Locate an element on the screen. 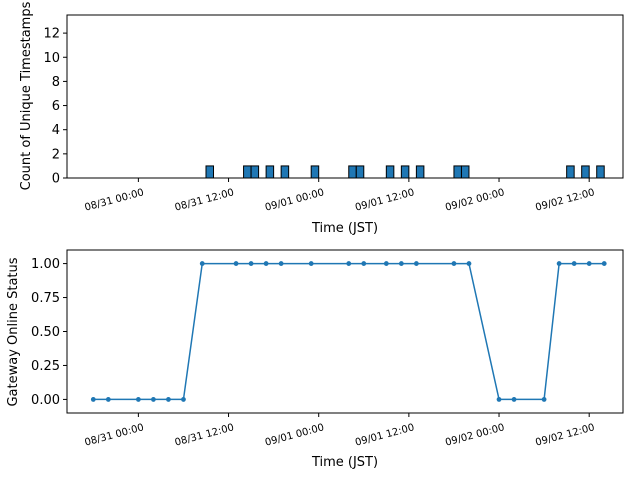  histogram-y-tick-label: 12 is located at coordinates (51, 34).